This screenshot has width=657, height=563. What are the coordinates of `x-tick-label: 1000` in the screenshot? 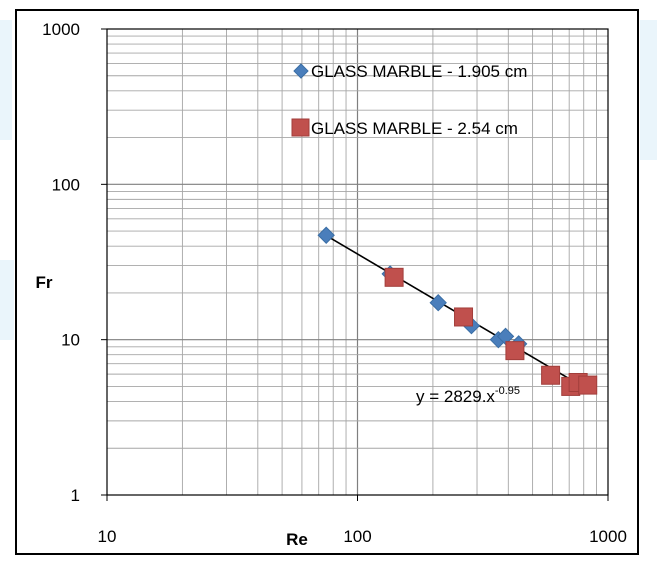 It's located at (608, 536).